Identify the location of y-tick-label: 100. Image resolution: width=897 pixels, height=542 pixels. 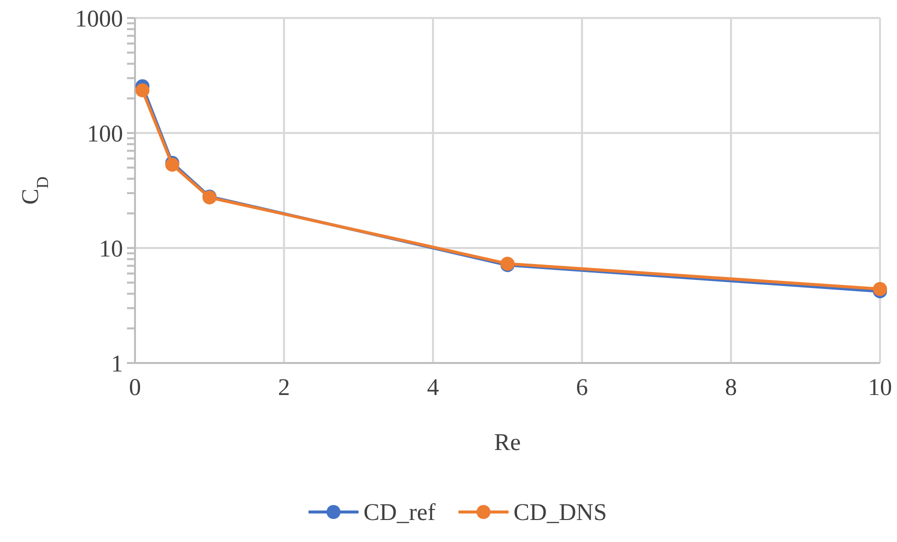
(105, 134).